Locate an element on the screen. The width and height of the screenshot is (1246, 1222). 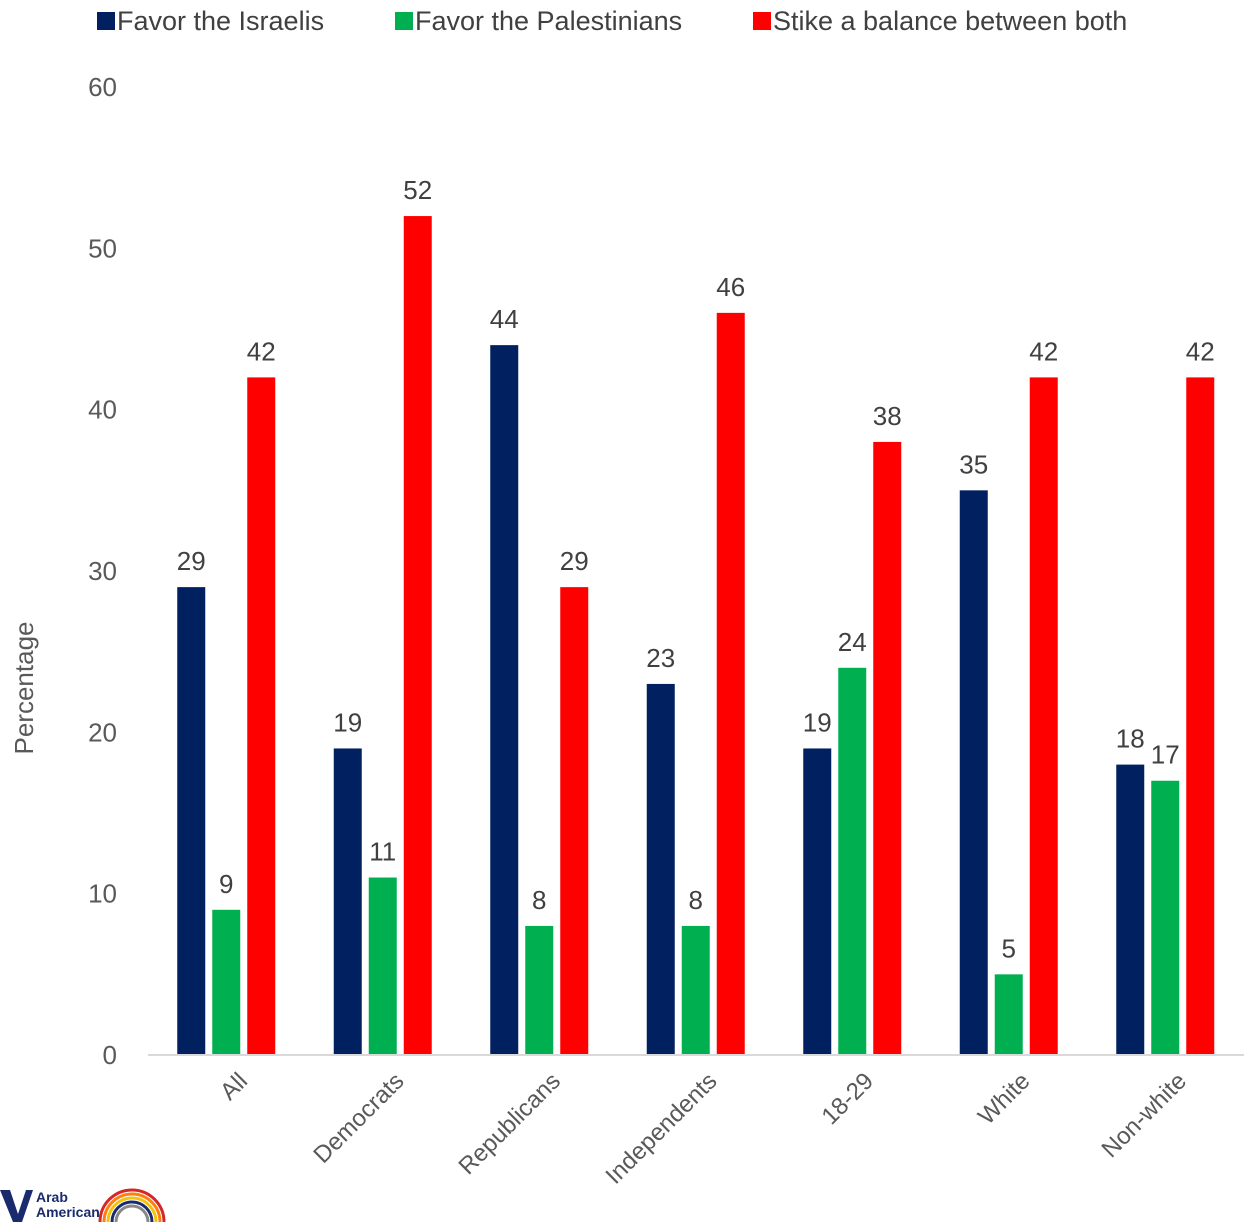
category-label: White is located at coordinates (1004, 1099).